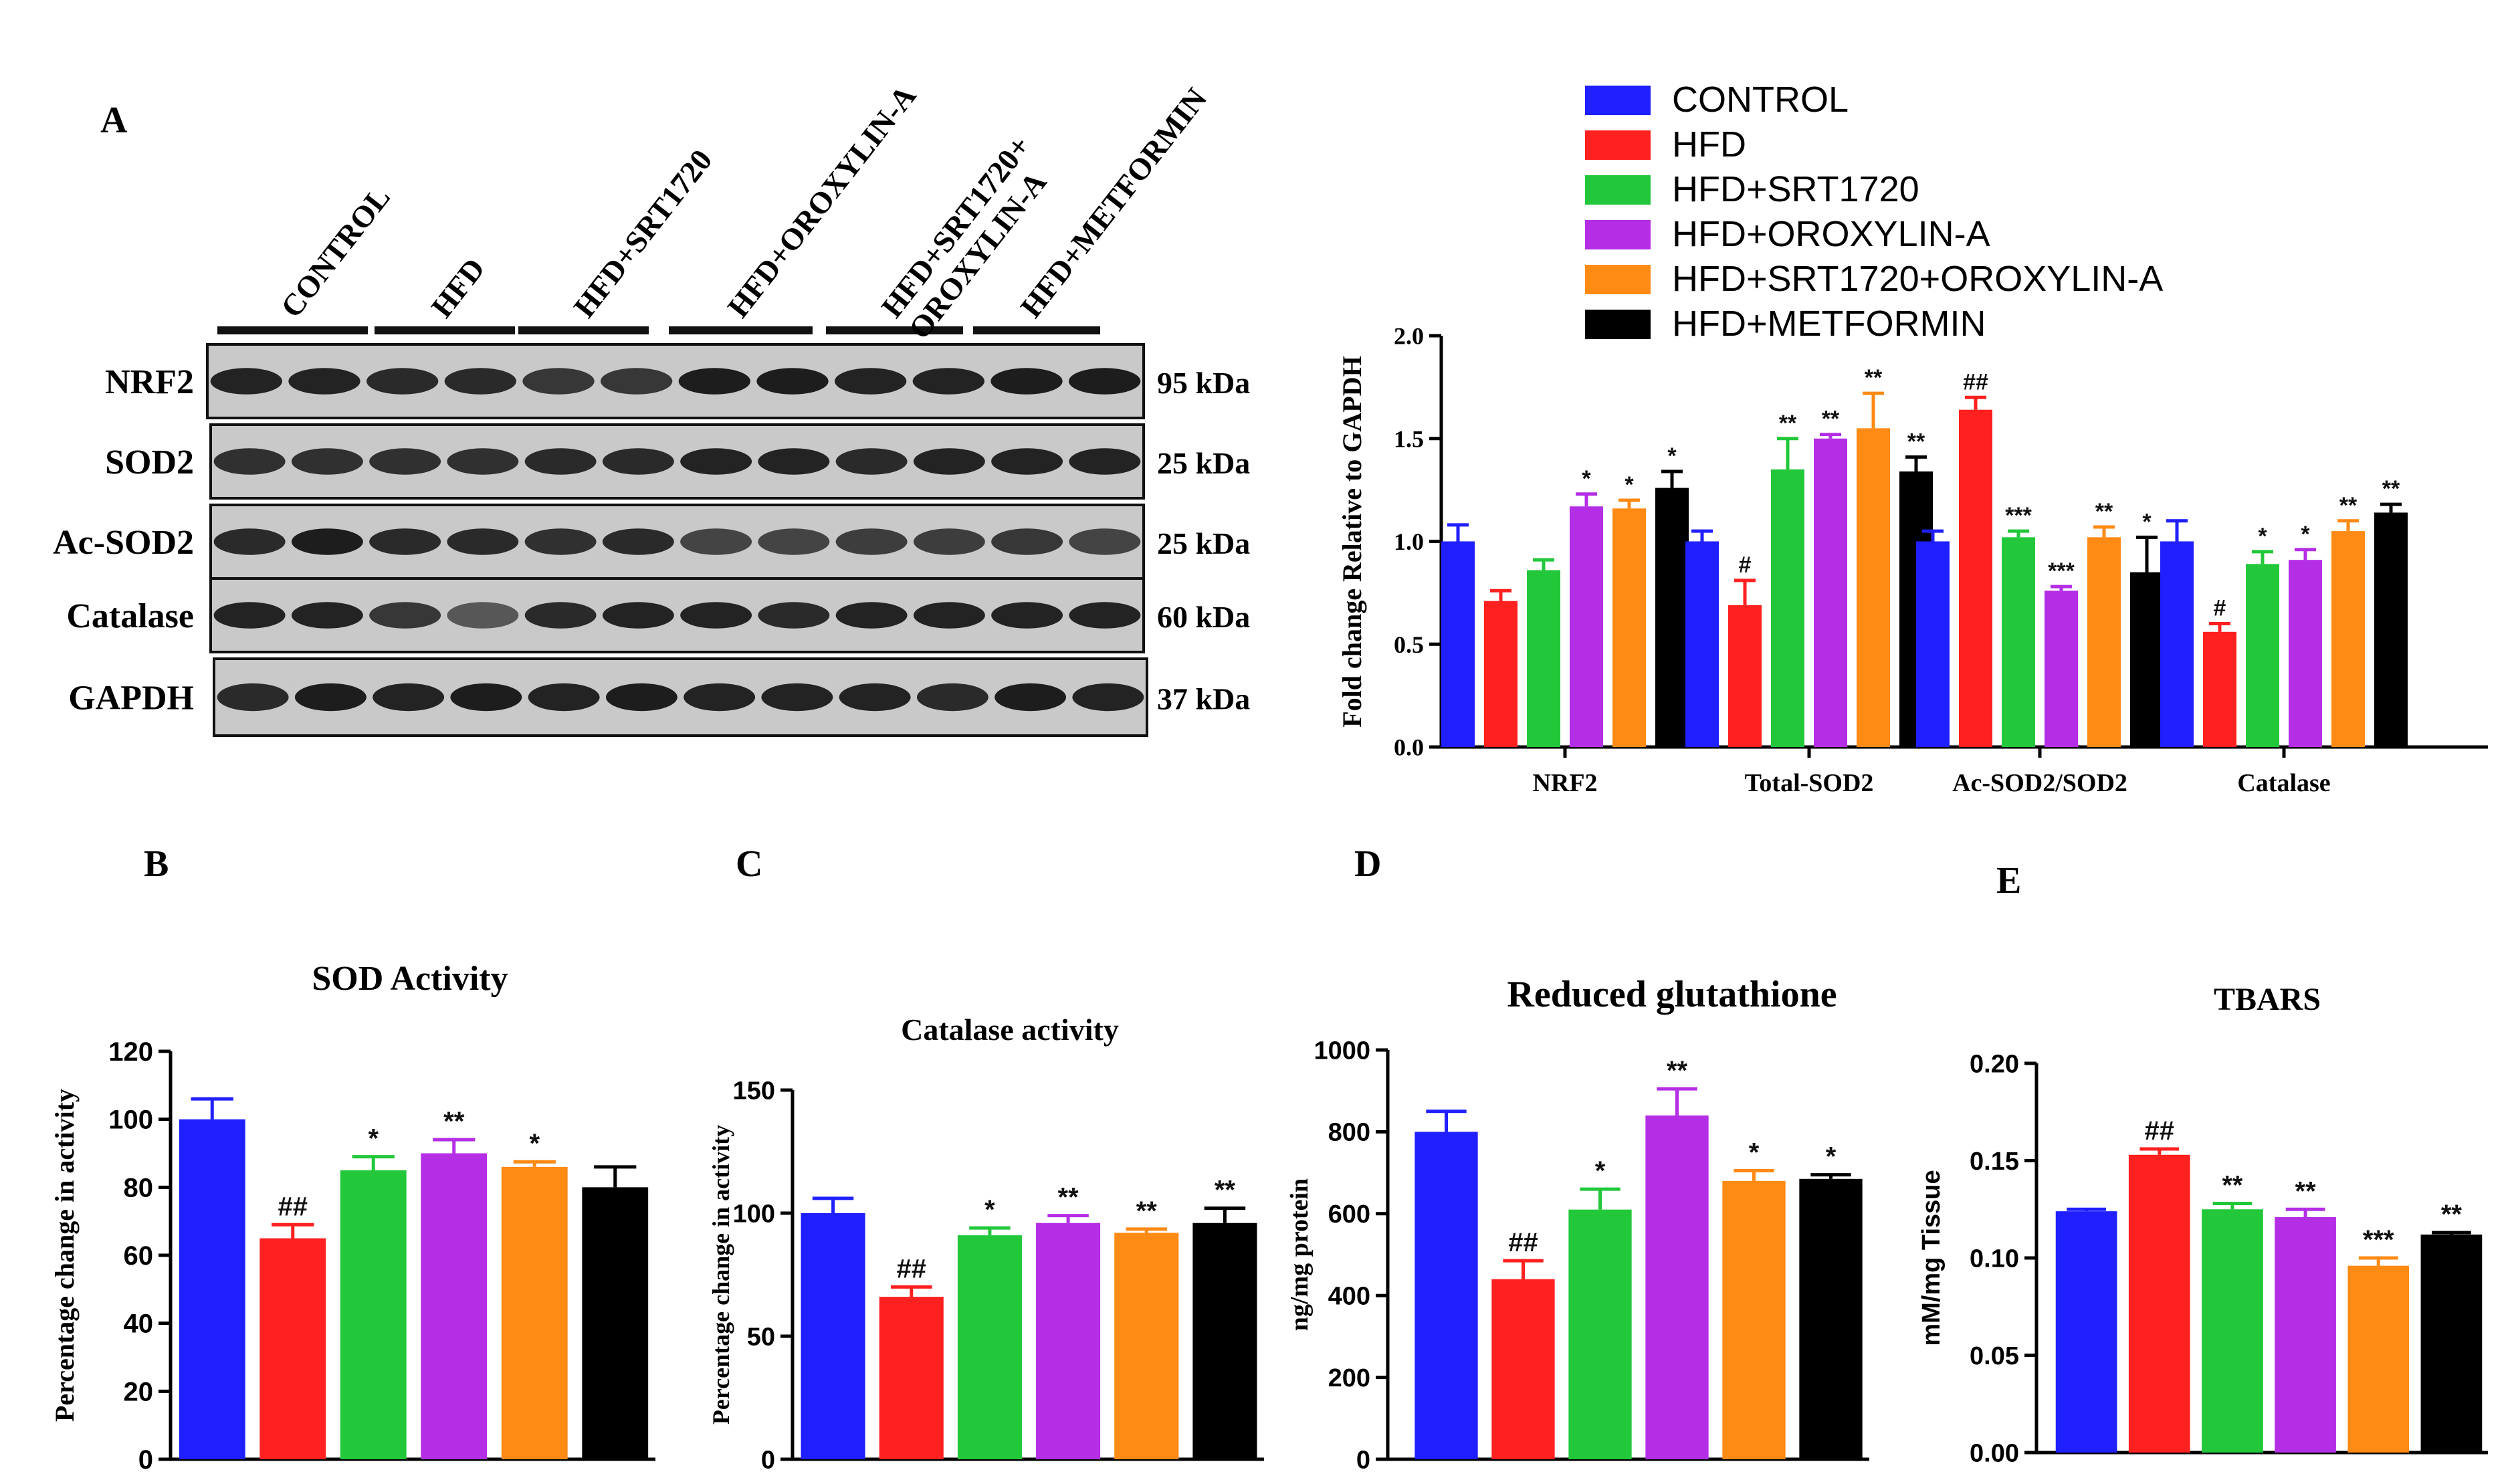 This screenshot has height=1484, width=2510. What do you see at coordinates (1918, 279) in the screenshot?
I see `legend-label: HFD+SRT1720+OROXYLIN-A` at bounding box center [1918, 279].